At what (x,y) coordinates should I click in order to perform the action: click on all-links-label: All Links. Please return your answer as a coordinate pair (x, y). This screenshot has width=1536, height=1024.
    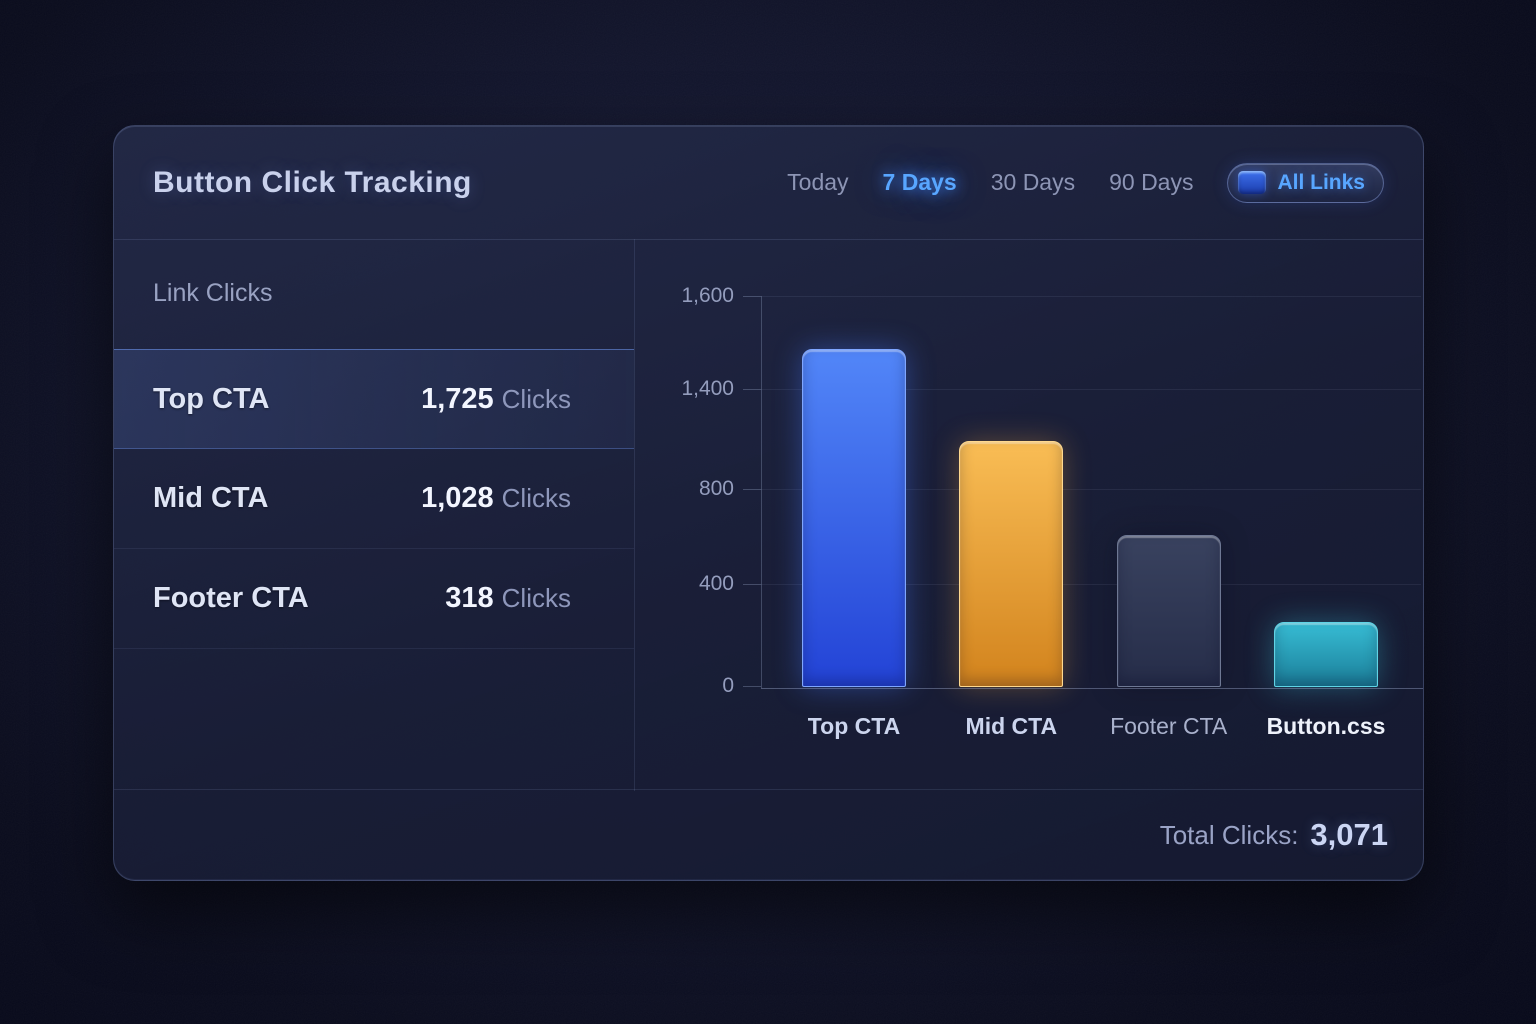
    Looking at the image, I should click on (1321, 182).